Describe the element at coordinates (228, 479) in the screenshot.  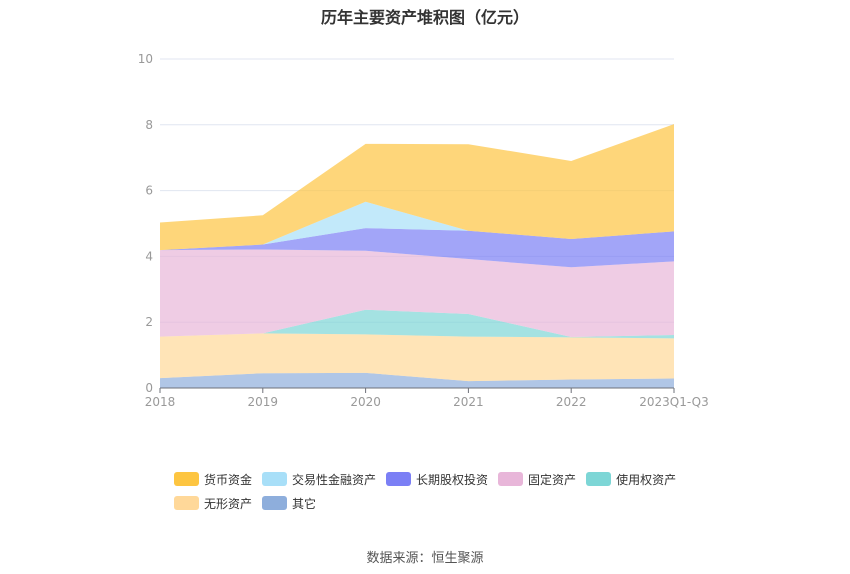
I see `legend-label: 货币资金` at that location.